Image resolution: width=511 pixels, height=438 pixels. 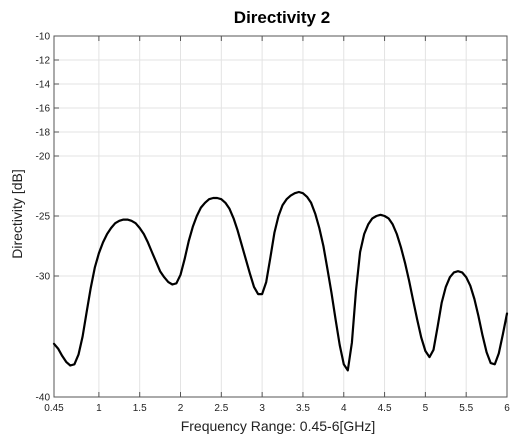 I want to click on x-axis-label: Frequency Range: 0.45-6[GHz], so click(x=278, y=426).